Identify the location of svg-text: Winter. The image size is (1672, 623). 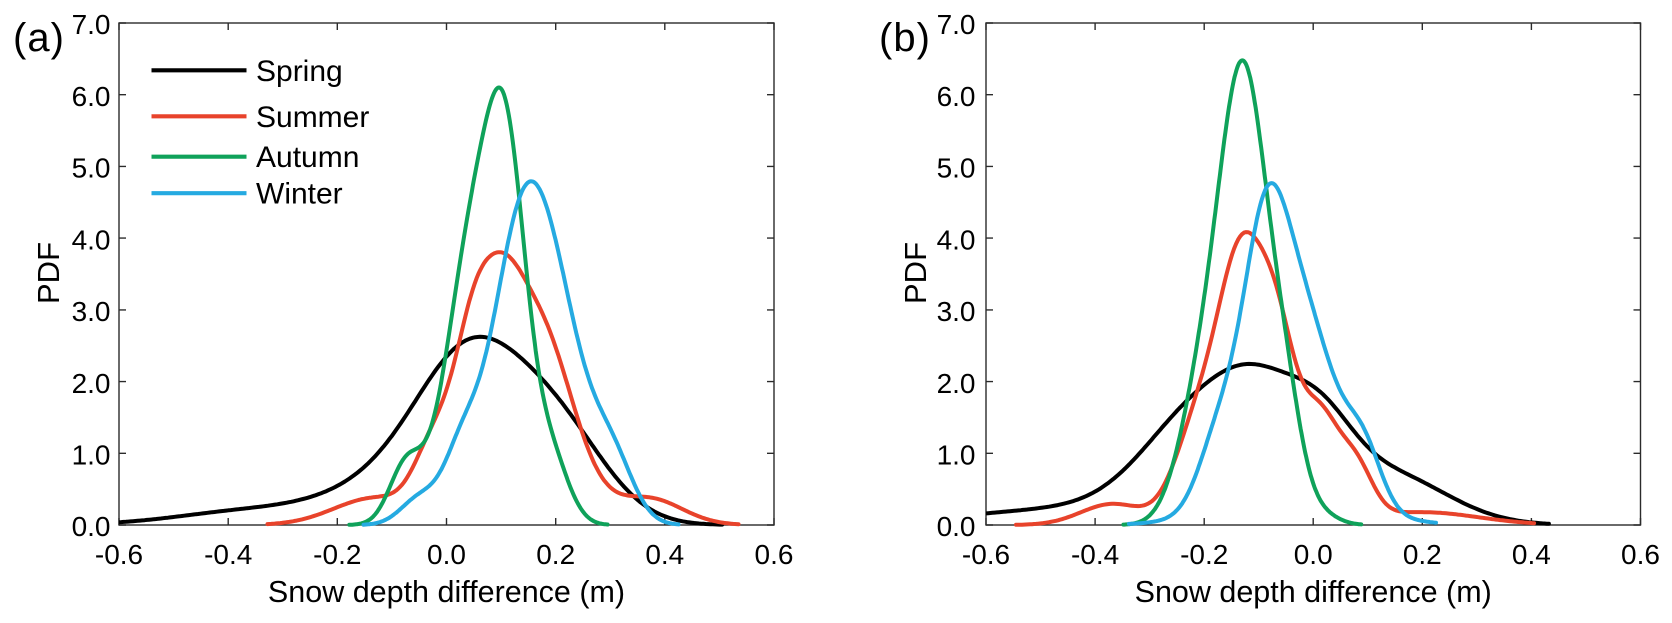
(299, 194).